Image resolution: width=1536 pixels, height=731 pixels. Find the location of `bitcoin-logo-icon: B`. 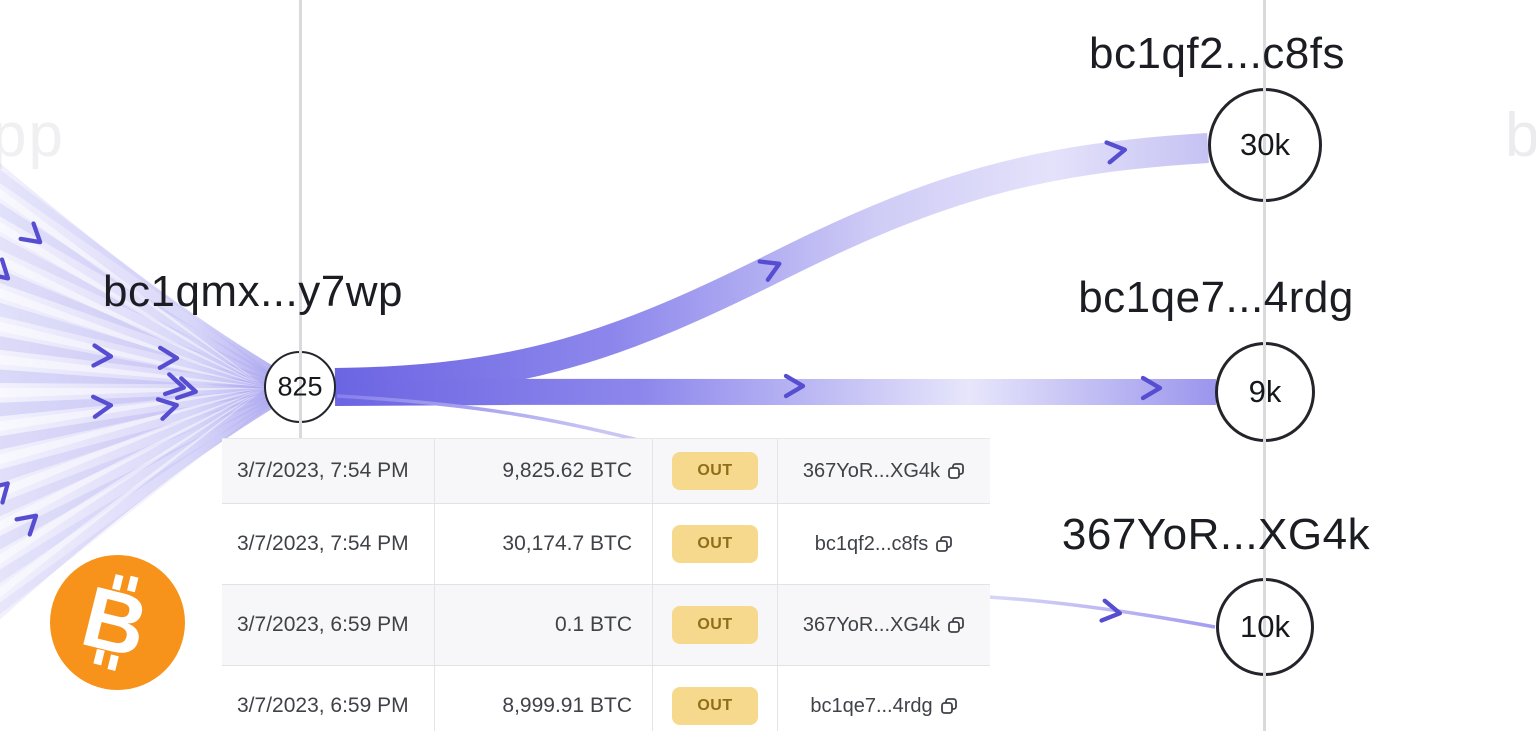

bitcoin-logo-icon: B is located at coordinates (117, 622).